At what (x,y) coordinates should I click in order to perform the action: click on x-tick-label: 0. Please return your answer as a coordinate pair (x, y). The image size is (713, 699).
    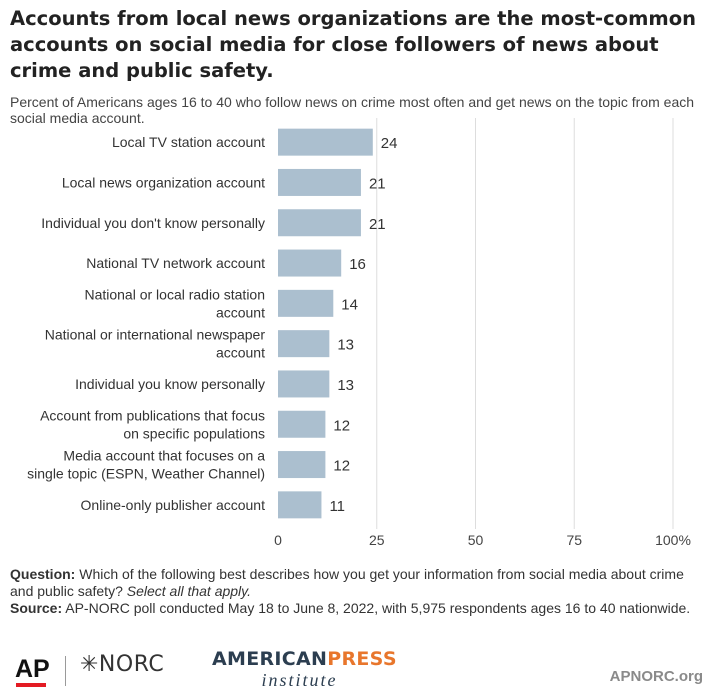
    Looking at the image, I should click on (278, 540).